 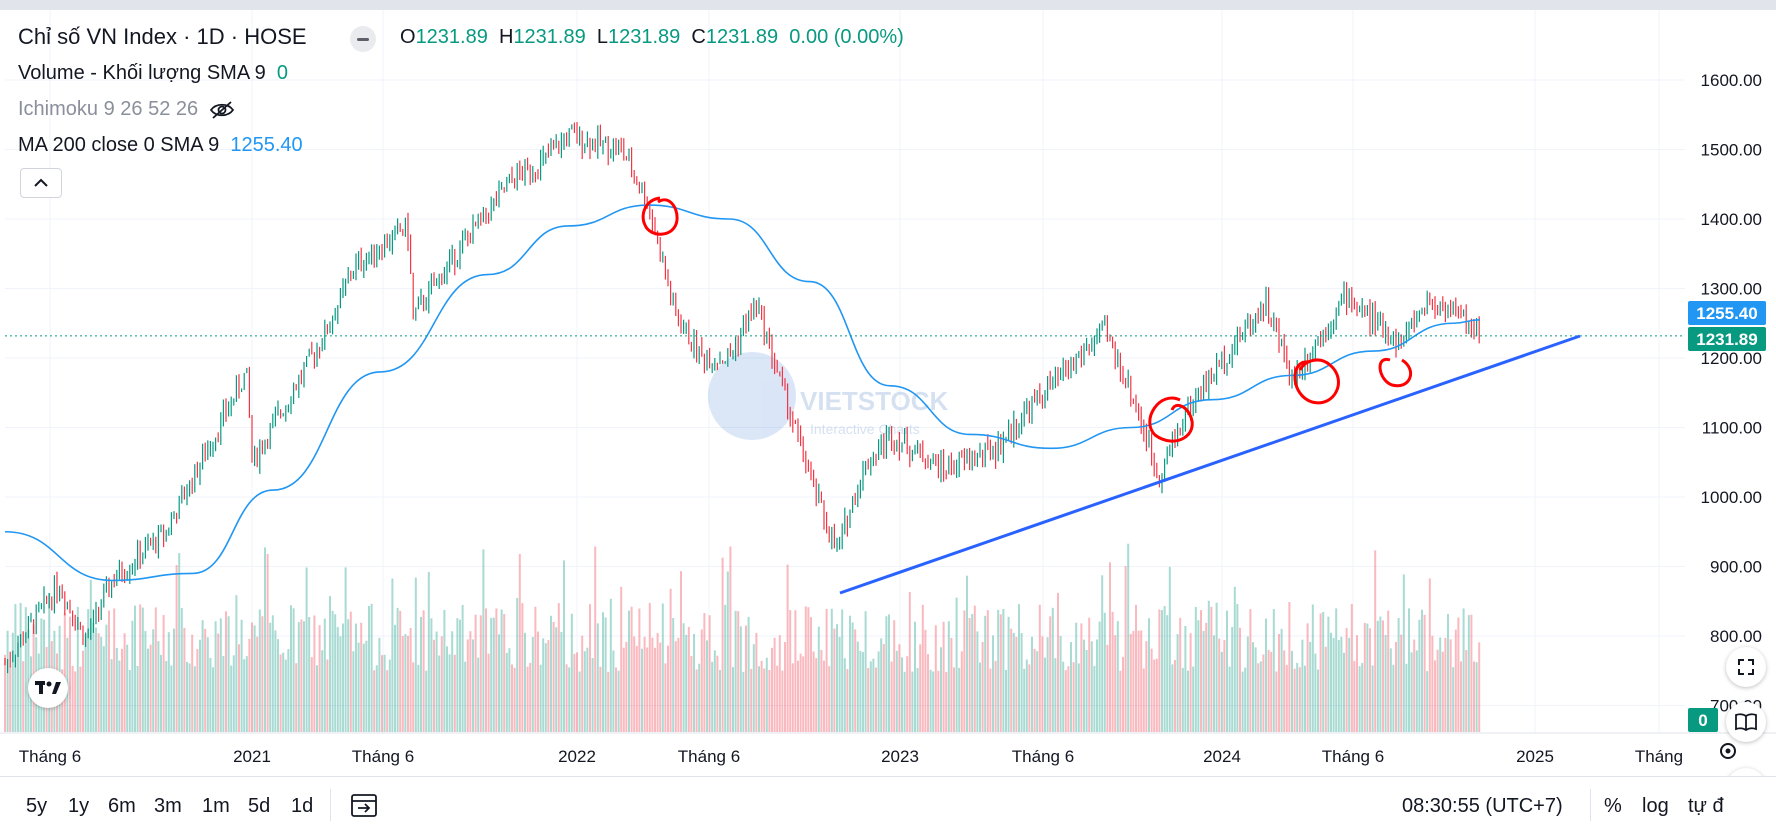 I want to click on timeframe-1d: 1d, so click(x=302, y=806).